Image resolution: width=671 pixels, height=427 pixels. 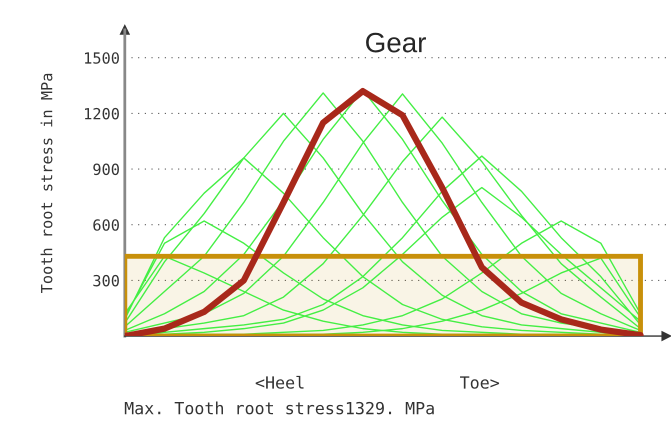 I want to click on y-tick-label: 600, so click(x=106, y=225).